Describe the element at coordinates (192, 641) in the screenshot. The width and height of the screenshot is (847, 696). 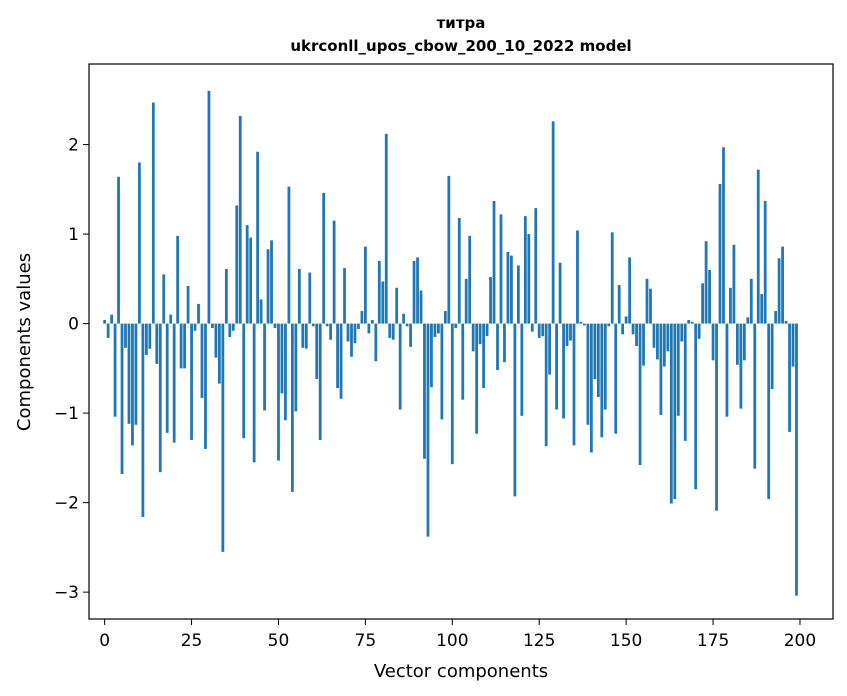
I see `x-tick-label: 25` at that location.